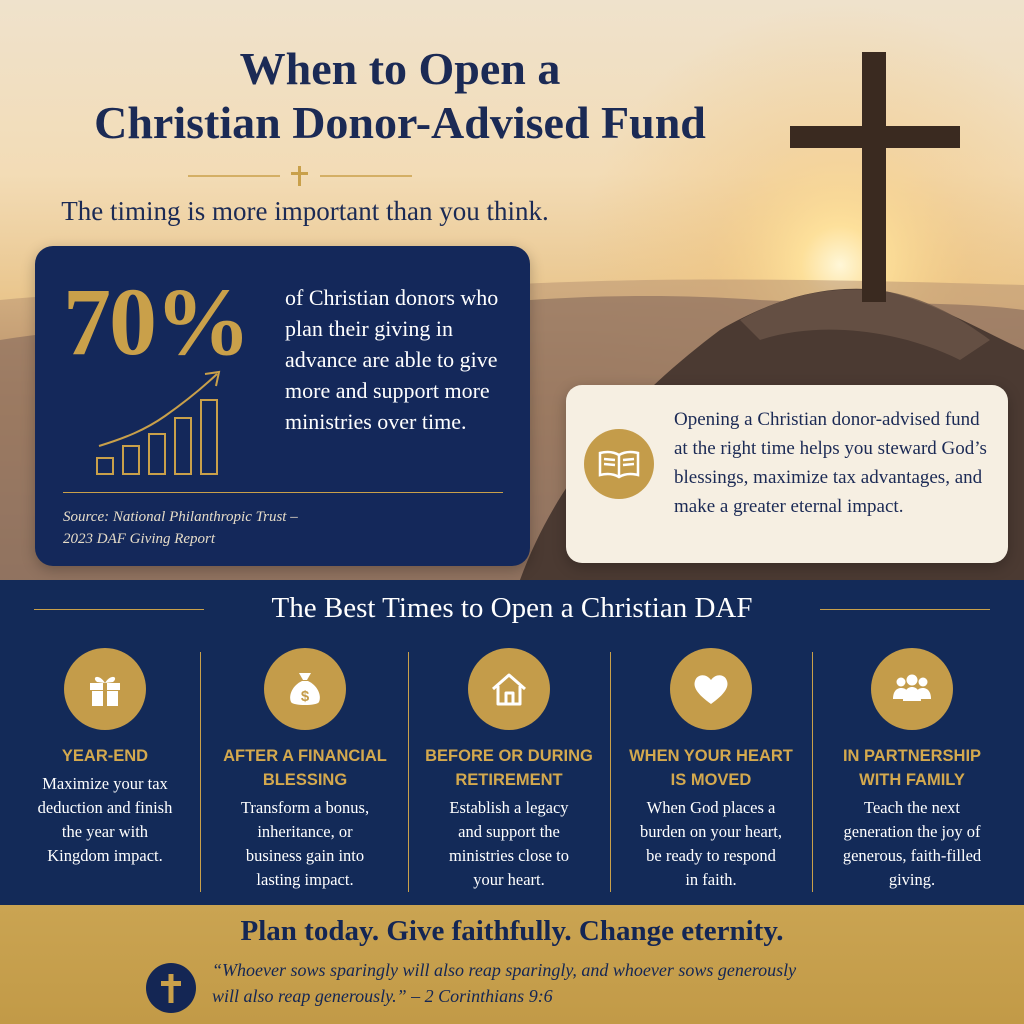 Image resolution: width=1024 pixels, height=1024 pixels. What do you see at coordinates (711, 879) in the screenshot?
I see `description-line: in faith.` at bounding box center [711, 879].